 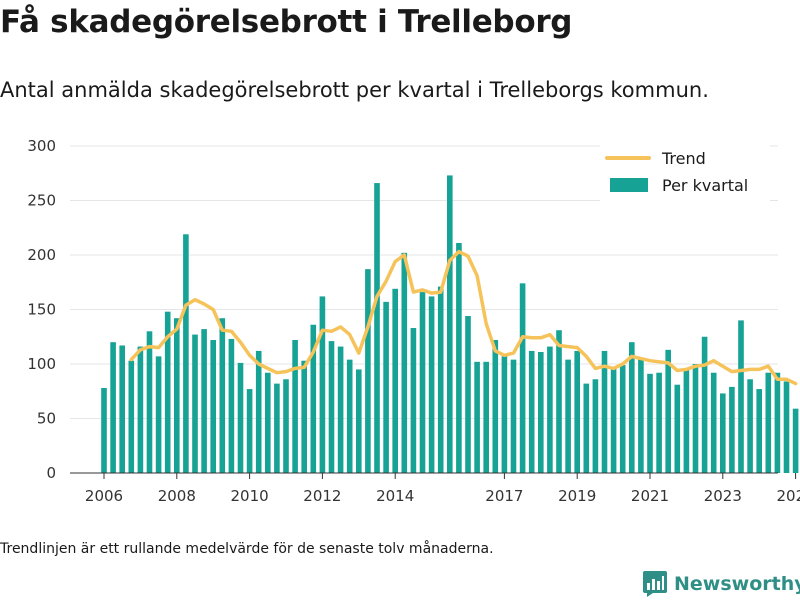 I want to click on legend-trend-label: Trend, so click(x=683, y=158).